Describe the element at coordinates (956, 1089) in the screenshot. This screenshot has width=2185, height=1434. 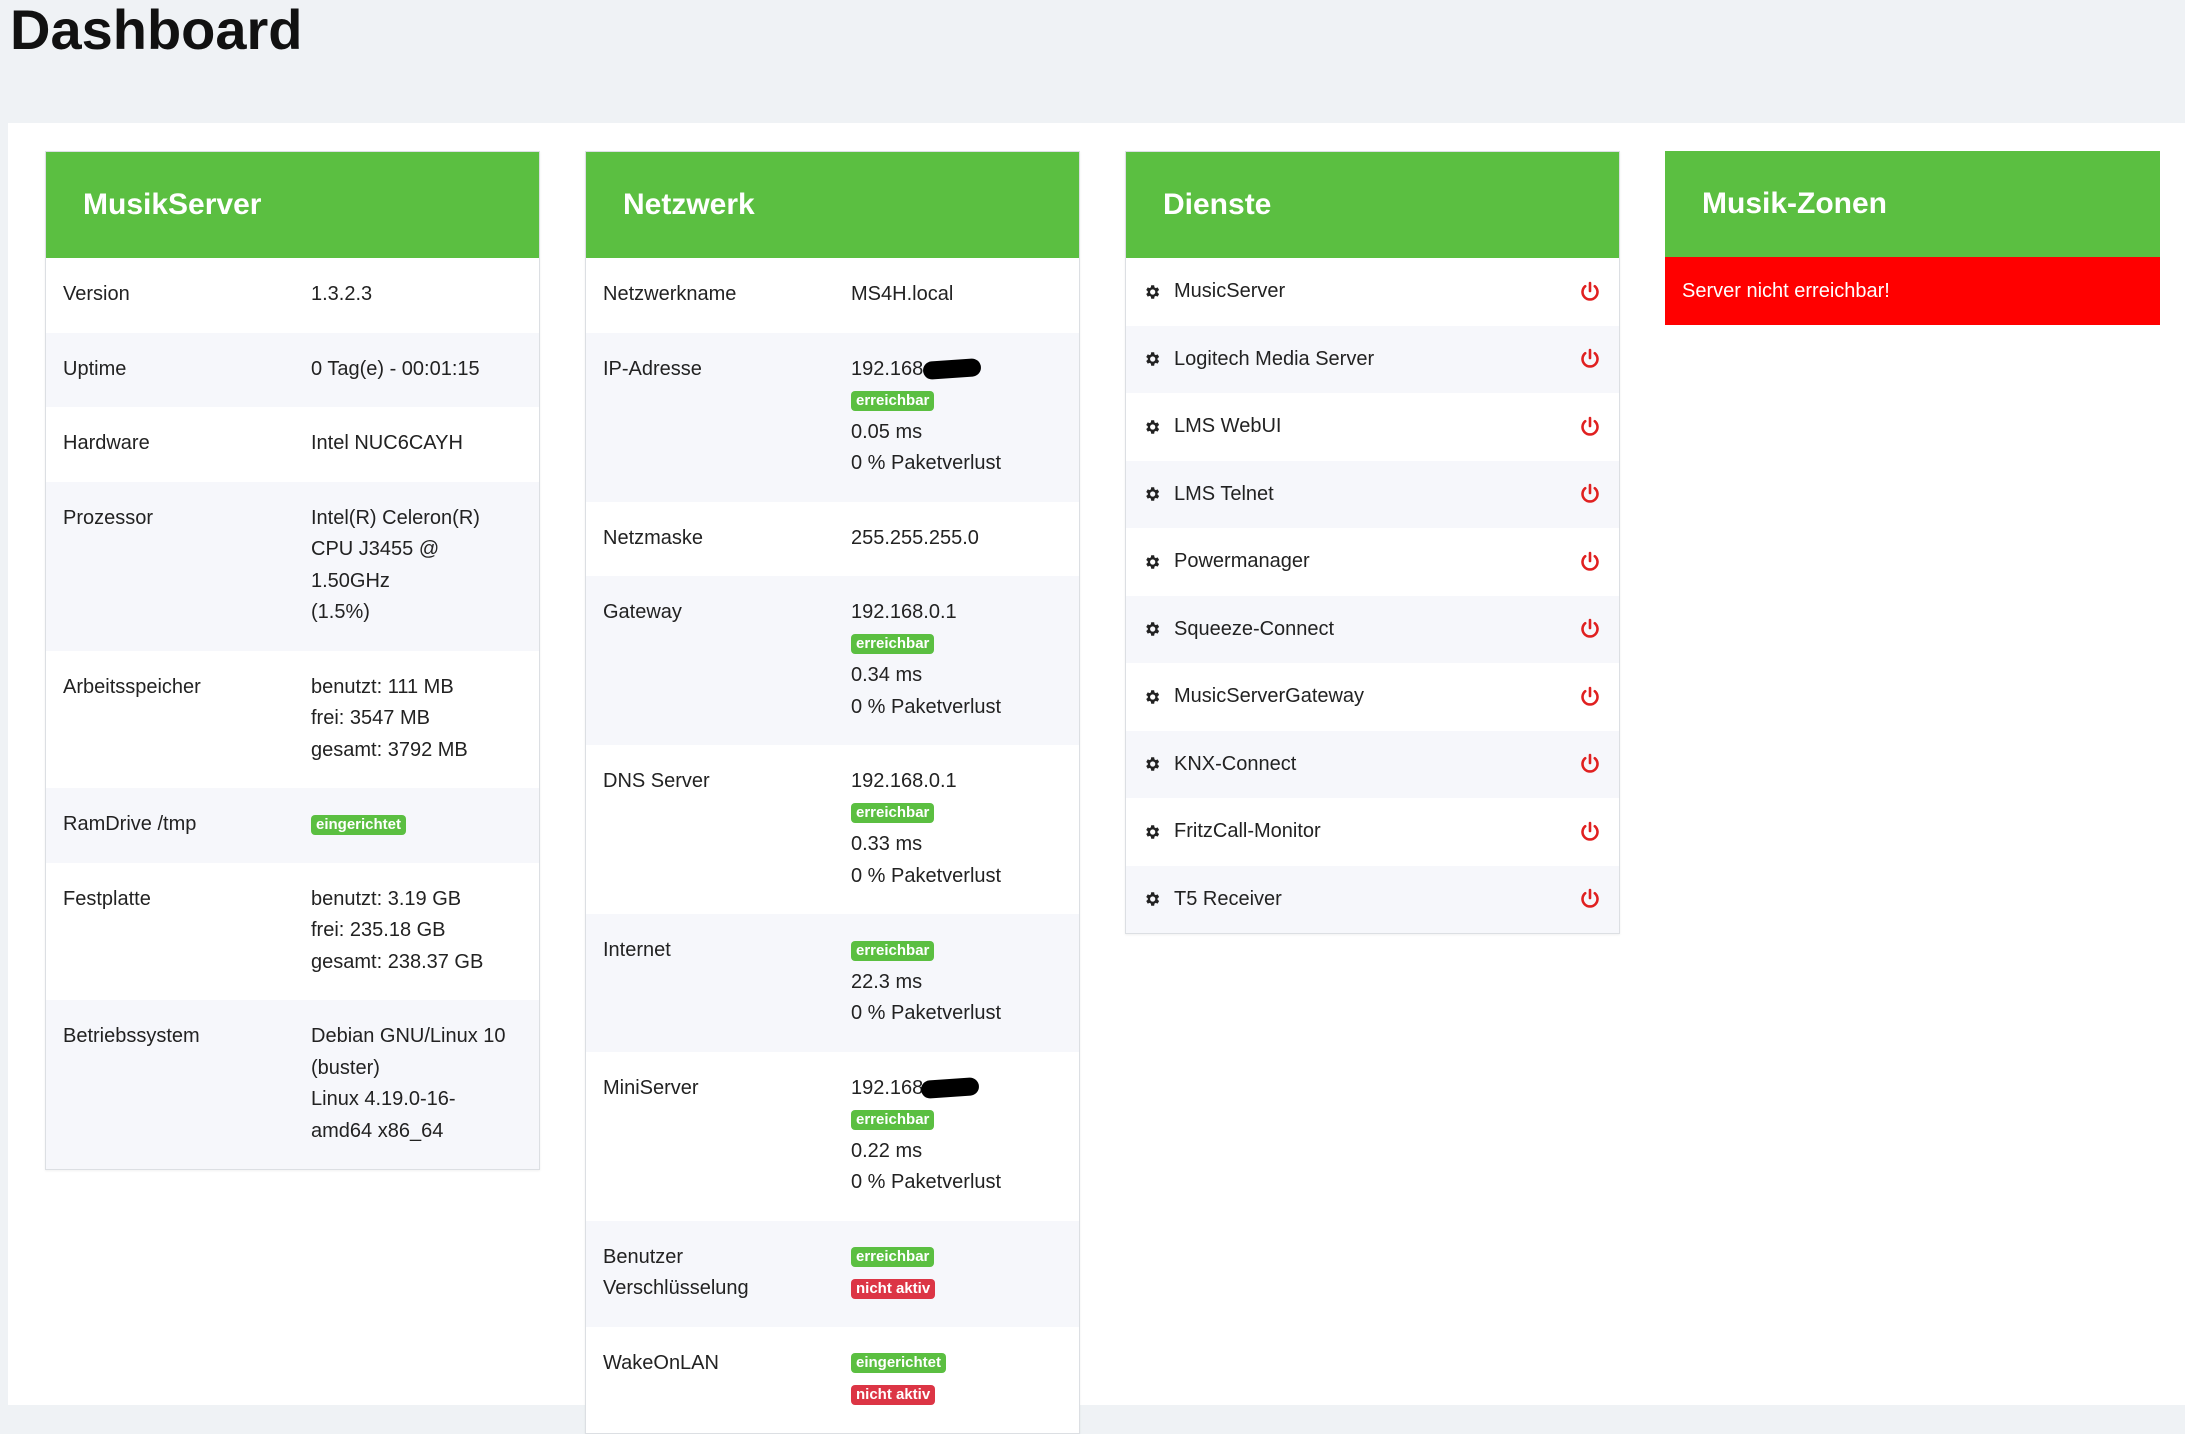
I see `ip-line: 192.168` at that location.